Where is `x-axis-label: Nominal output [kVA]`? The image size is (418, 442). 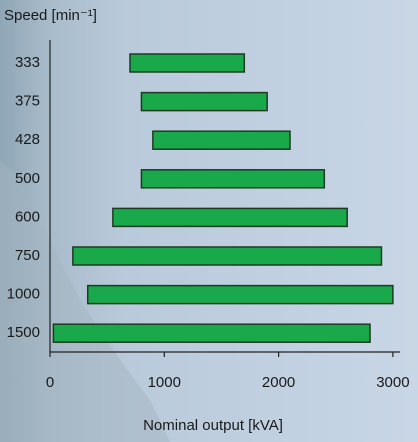 x-axis-label: Nominal output [kVA] is located at coordinates (213, 425).